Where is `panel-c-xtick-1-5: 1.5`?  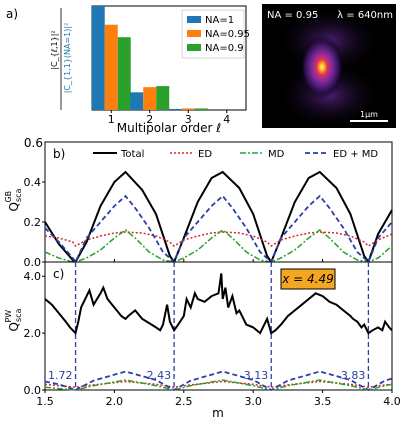 panel-c-xtick-1-5: 1.5 is located at coordinates (45, 401).